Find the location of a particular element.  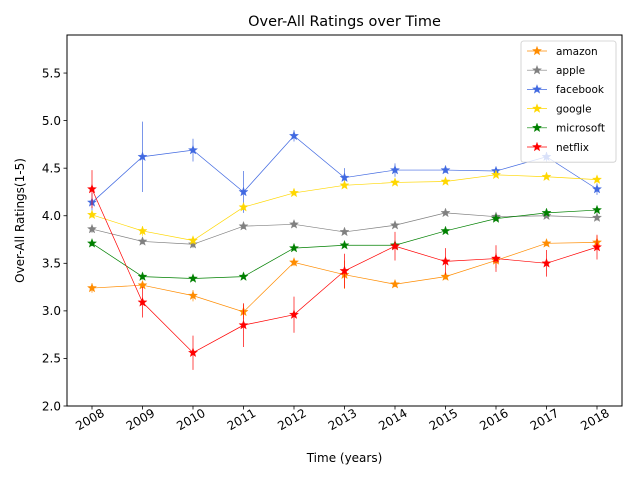

y-tick-label: 5.5 is located at coordinates (51, 73).